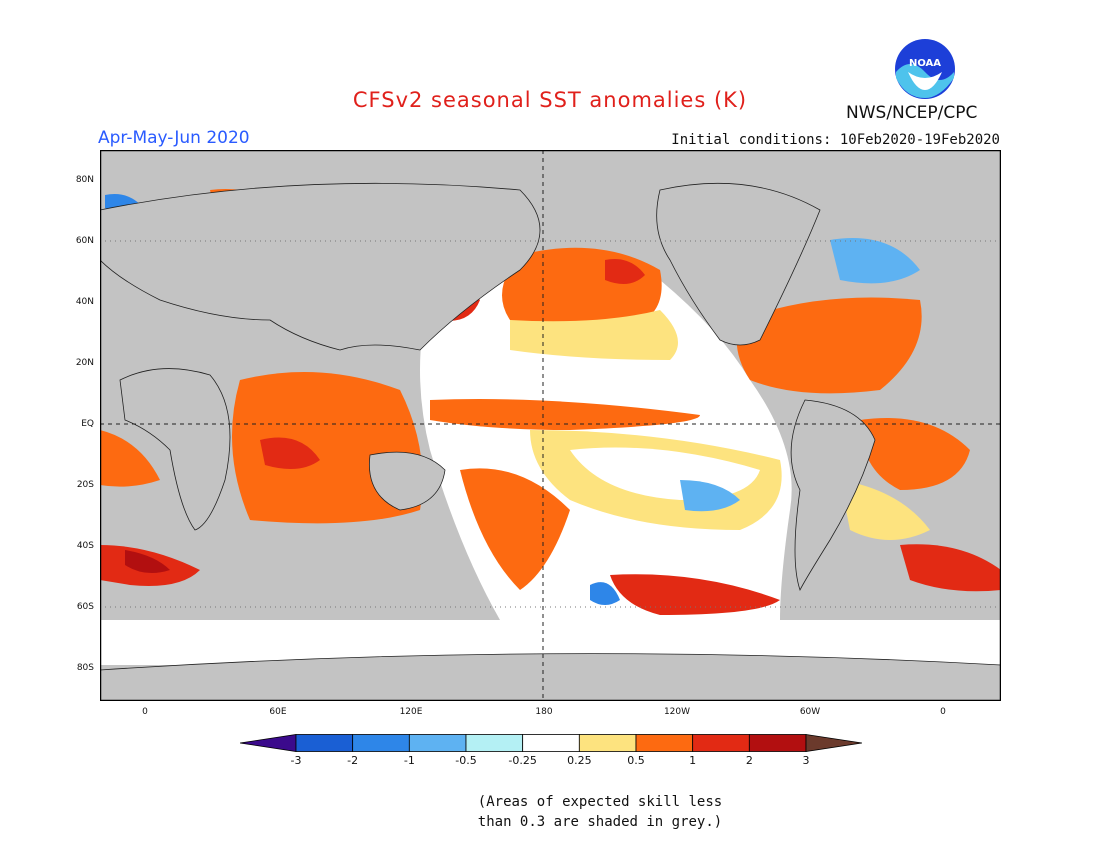 Image resolution: width=1100 pixels, height=850 pixels. What do you see at coordinates (749, 760) in the screenshot?
I see `colorbar-tick-label: 2` at bounding box center [749, 760].